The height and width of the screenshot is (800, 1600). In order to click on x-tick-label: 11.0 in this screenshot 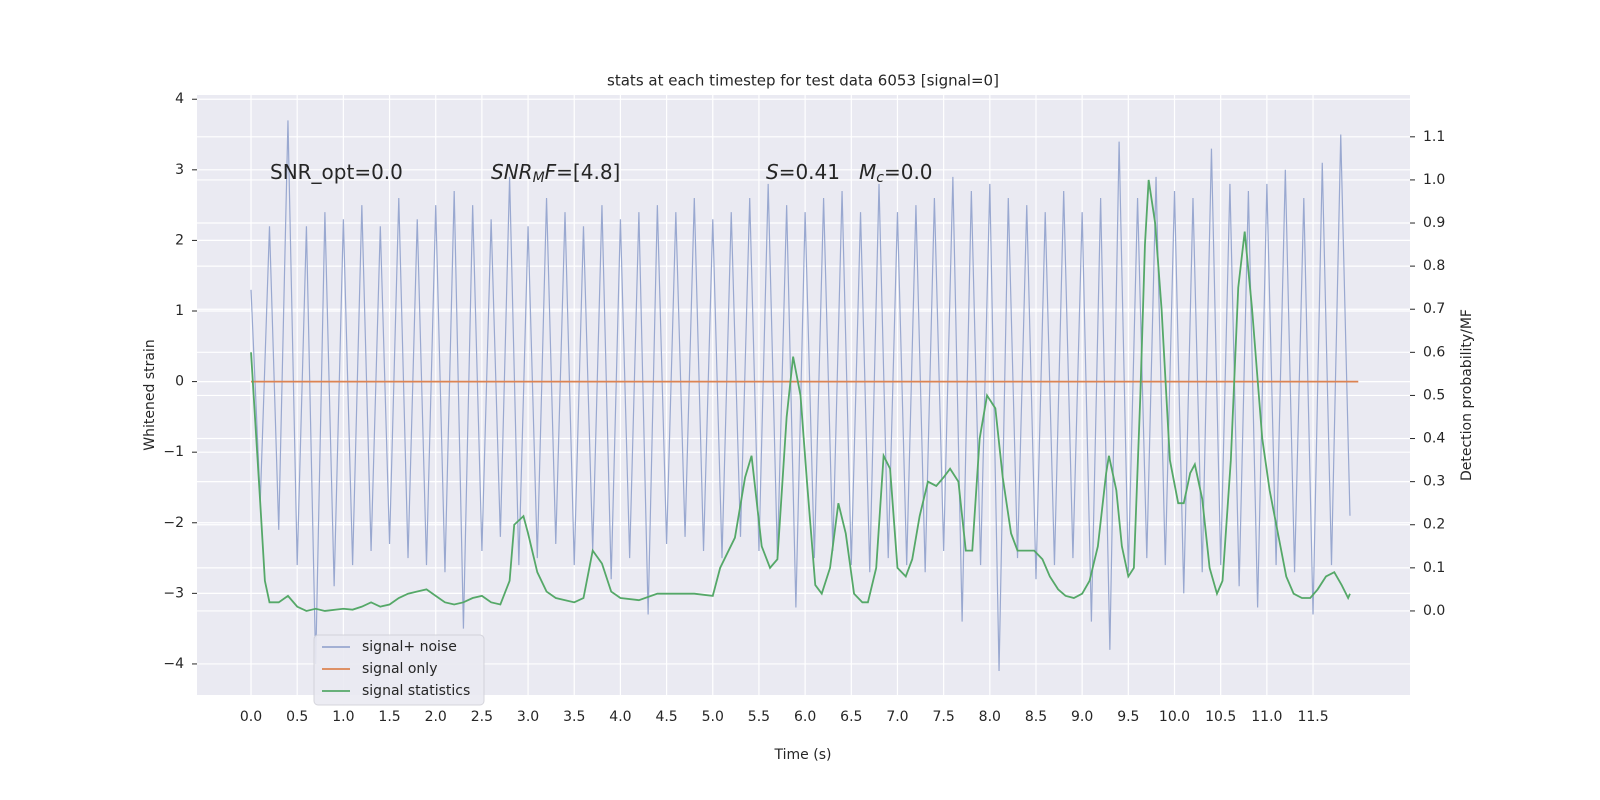, I will do `click(1266, 717)`.